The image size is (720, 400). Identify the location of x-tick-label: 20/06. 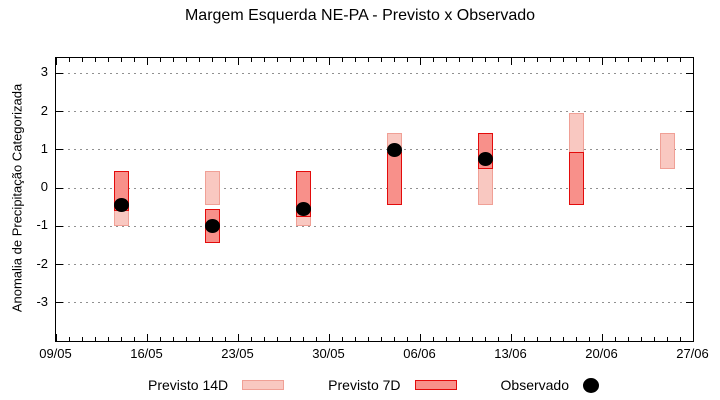
(601, 353).